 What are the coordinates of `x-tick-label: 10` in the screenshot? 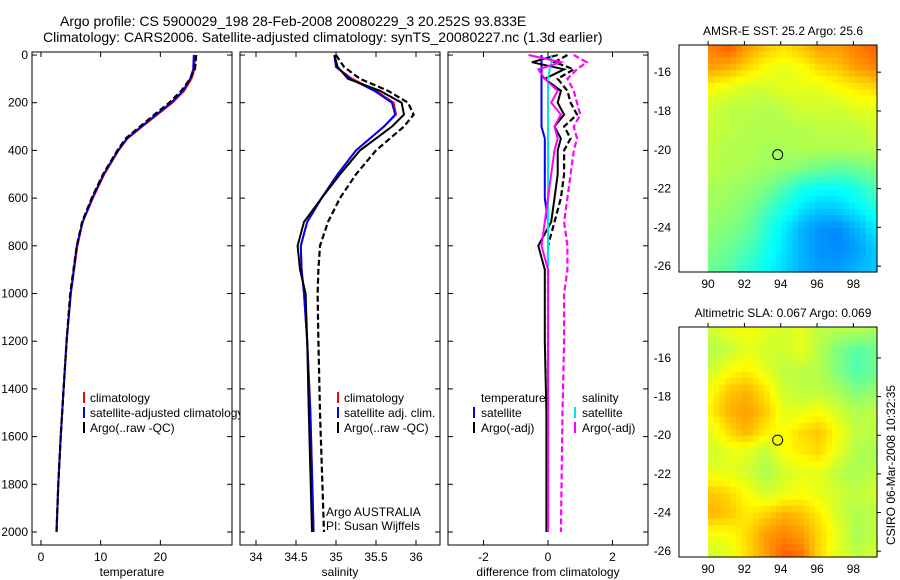 It's located at (101, 557).